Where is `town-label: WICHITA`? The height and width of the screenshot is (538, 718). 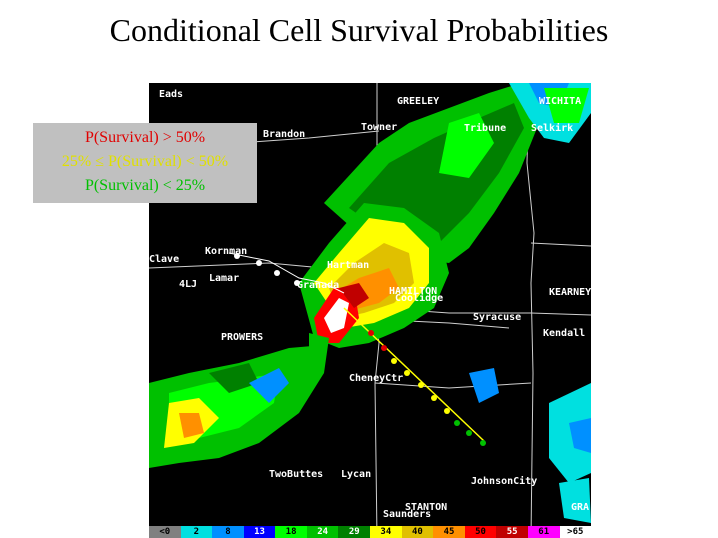 town-label: WICHITA is located at coordinates (560, 101).